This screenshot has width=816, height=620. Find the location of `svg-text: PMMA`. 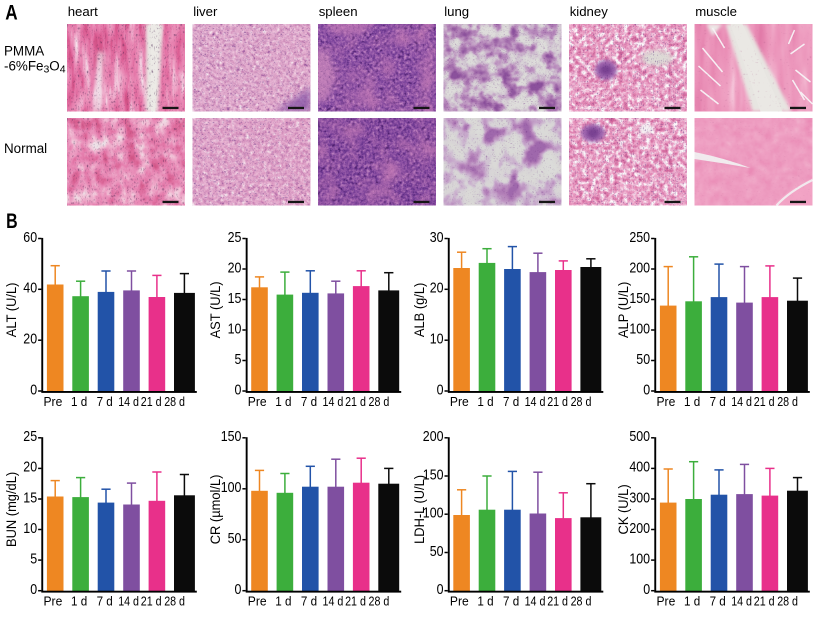

svg-text: PMMA is located at coordinates (24, 51).